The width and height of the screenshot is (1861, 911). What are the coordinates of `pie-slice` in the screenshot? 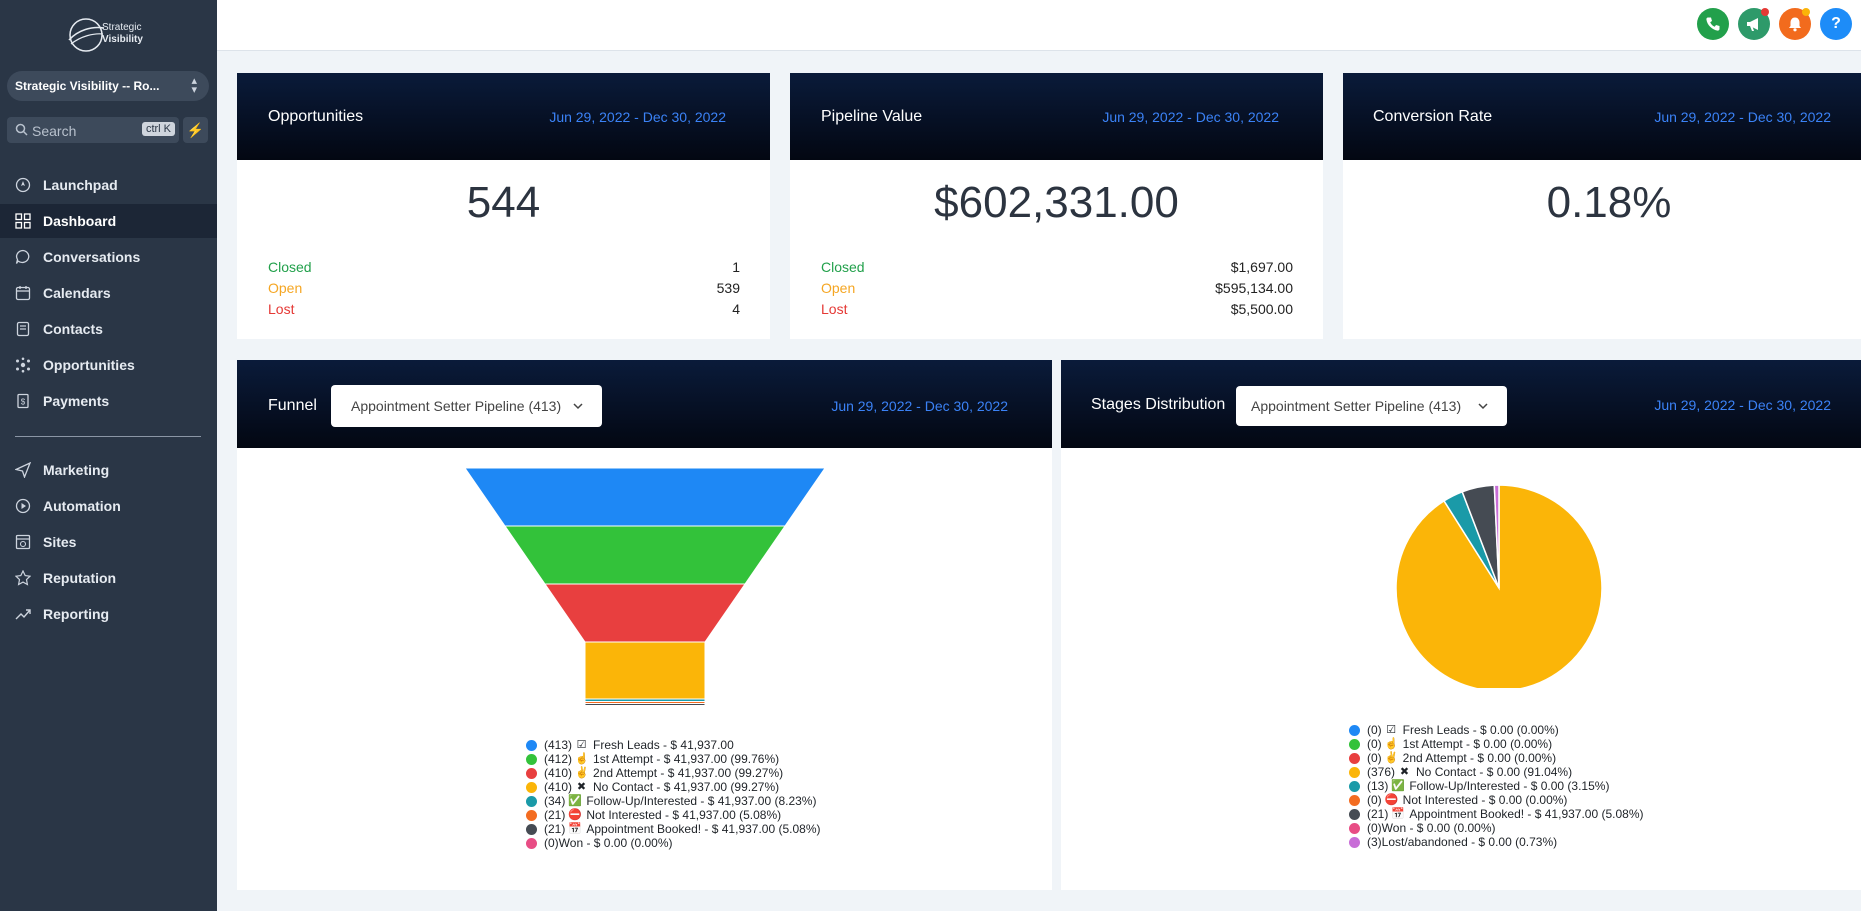 It's located at (1496, 536).